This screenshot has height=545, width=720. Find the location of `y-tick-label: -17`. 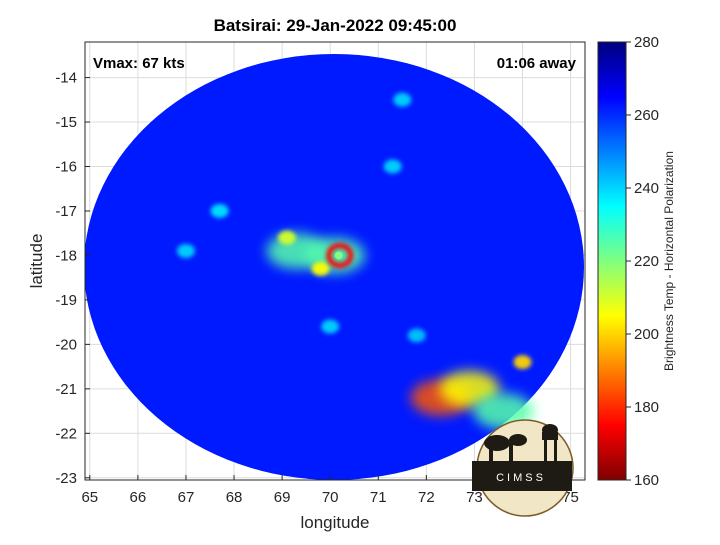

y-tick-label: -17 is located at coordinates (66, 211).